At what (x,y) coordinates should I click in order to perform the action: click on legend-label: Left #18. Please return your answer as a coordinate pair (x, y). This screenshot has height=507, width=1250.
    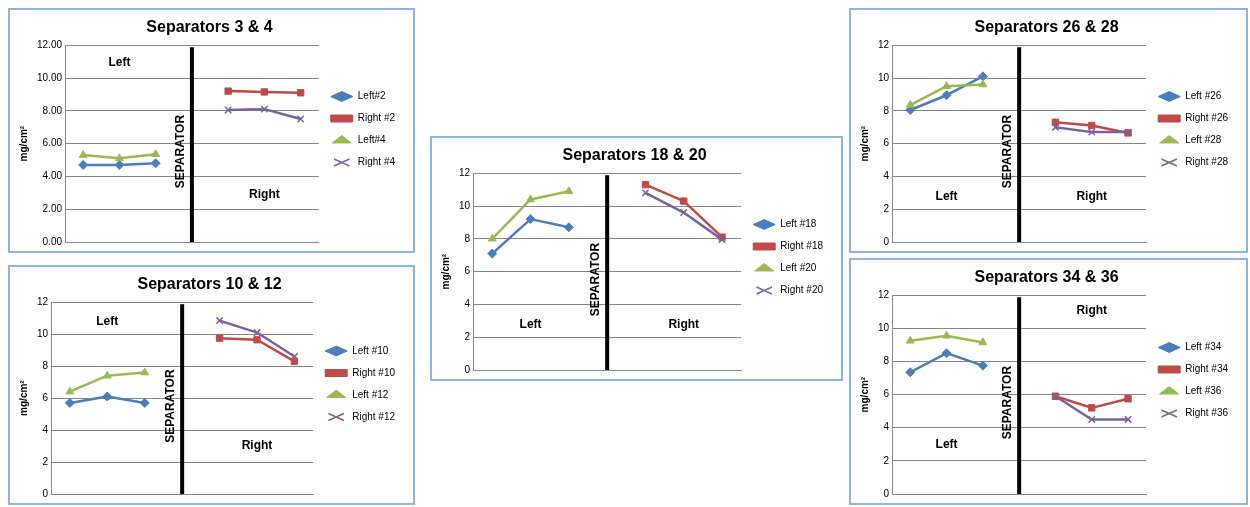
    Looking at the image, I should click on (798, 224).